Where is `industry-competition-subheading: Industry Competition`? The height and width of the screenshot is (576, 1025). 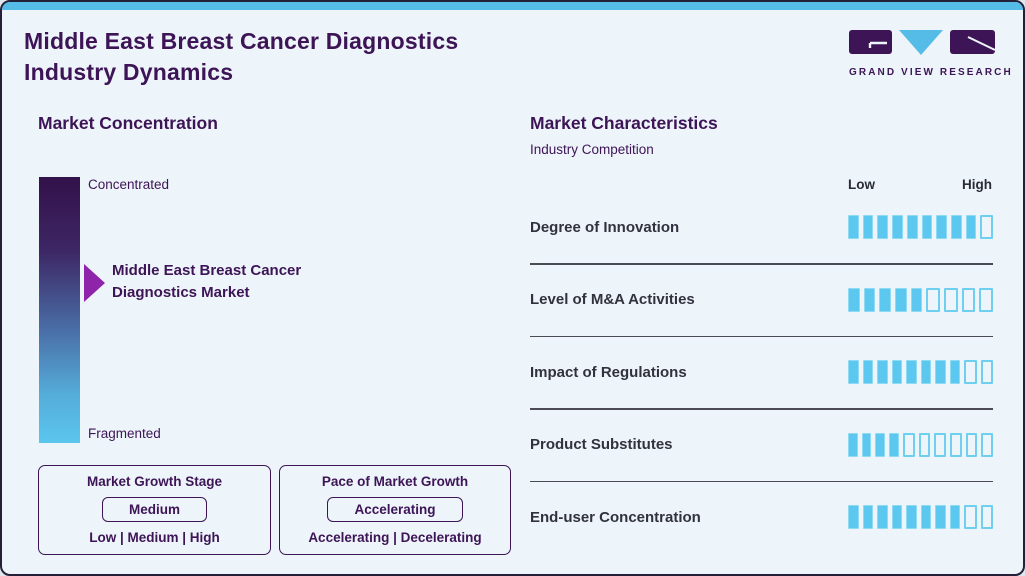 industry-competition-subheading: Industry Competition is located at coordinates (592, 149).